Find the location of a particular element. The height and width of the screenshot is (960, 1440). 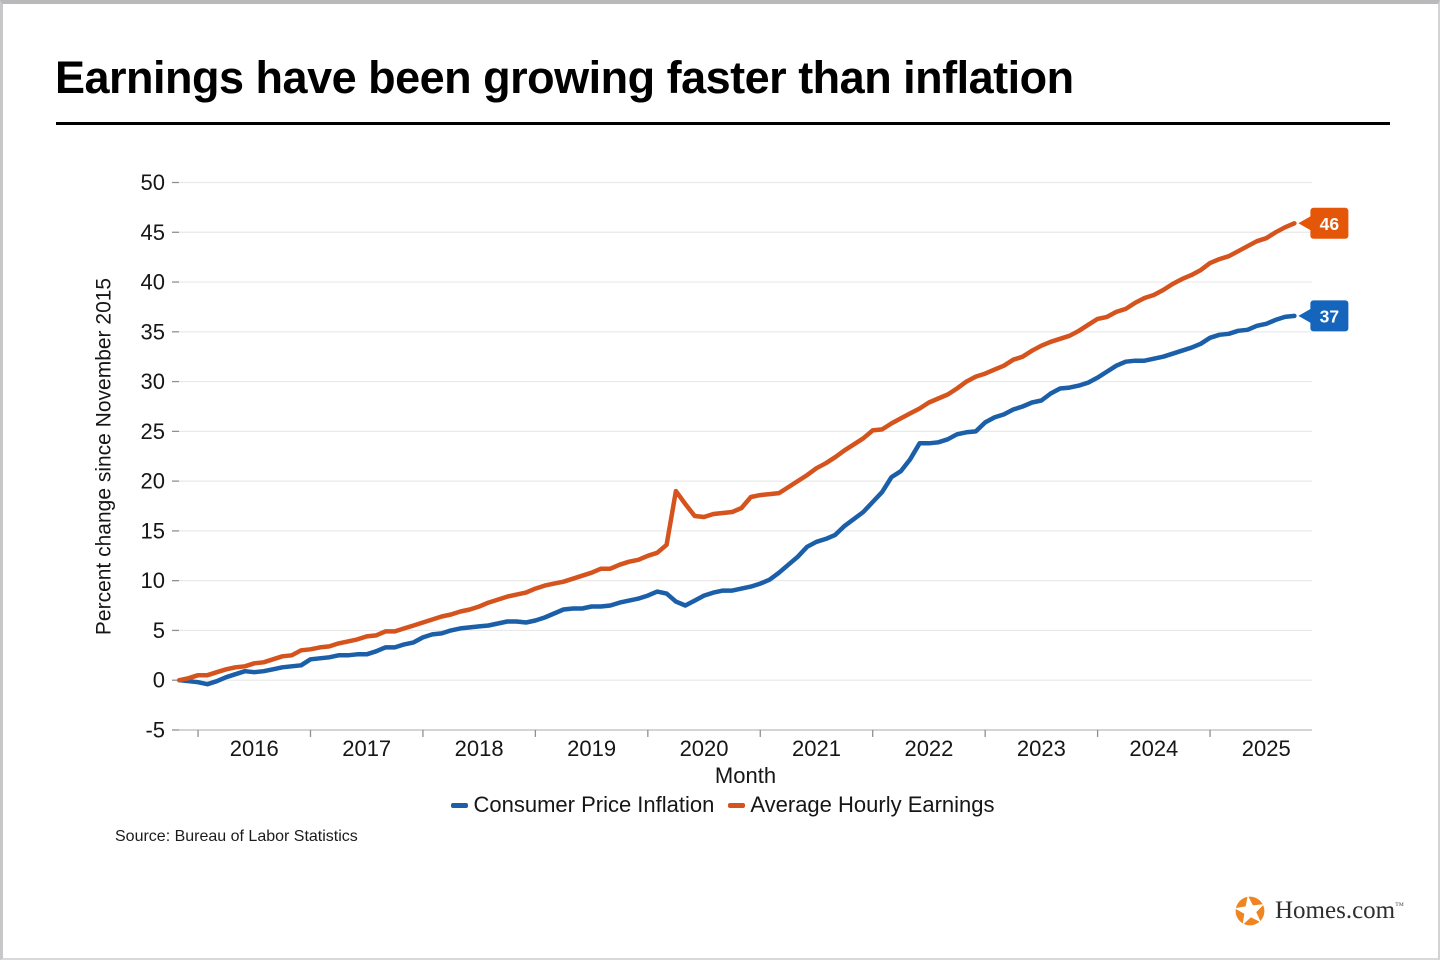

x-tick-label: 2019 is located at coordinates (591, 748).